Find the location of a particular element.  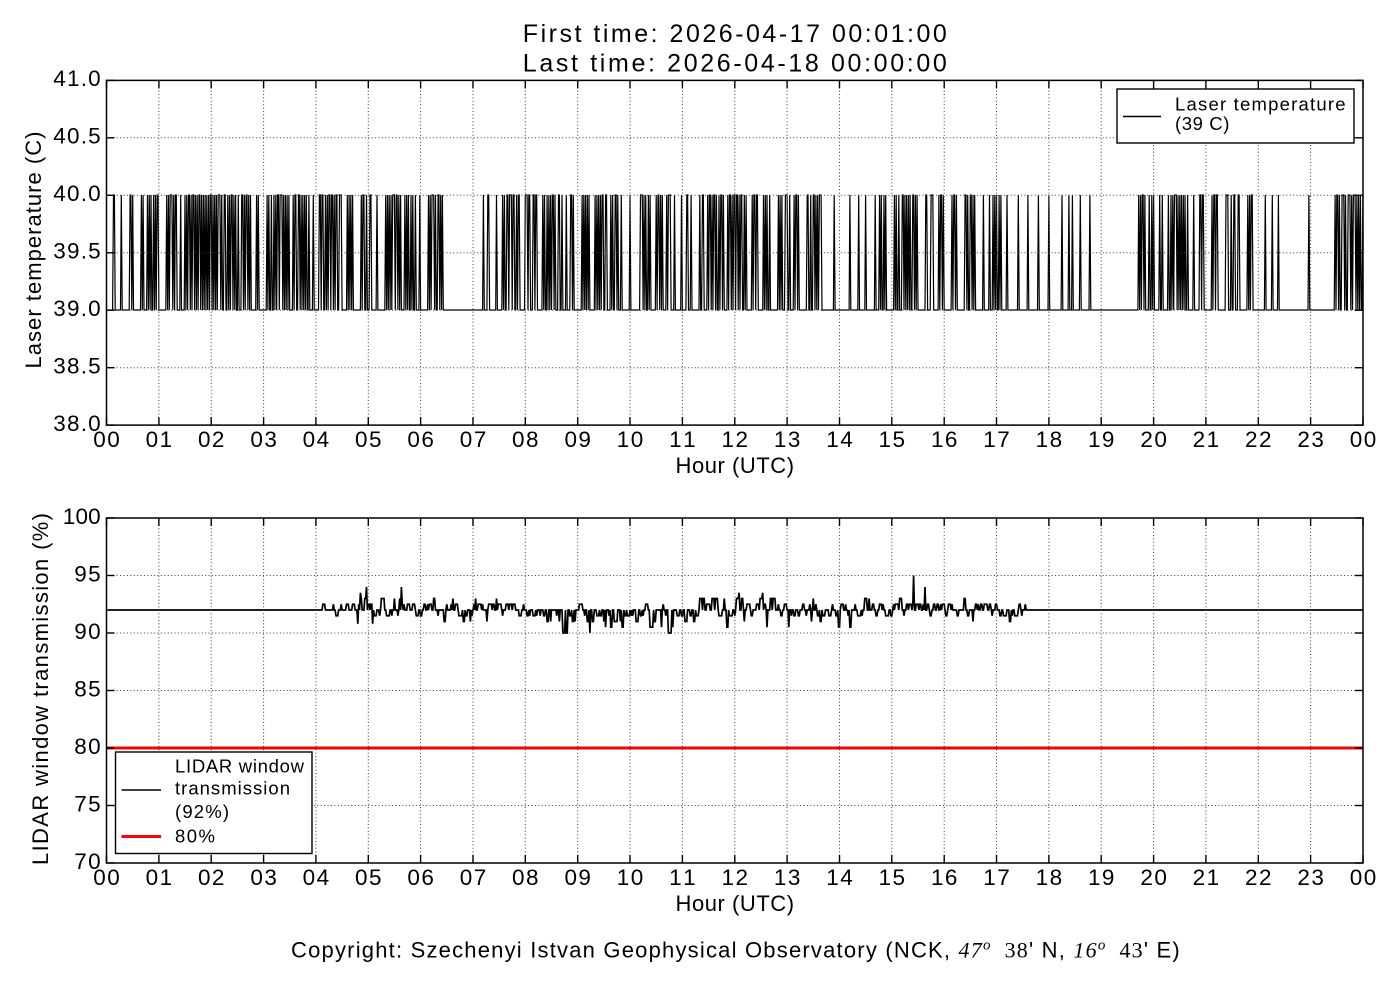

svg-text: 38.5 is located at coordinates (77, 366).